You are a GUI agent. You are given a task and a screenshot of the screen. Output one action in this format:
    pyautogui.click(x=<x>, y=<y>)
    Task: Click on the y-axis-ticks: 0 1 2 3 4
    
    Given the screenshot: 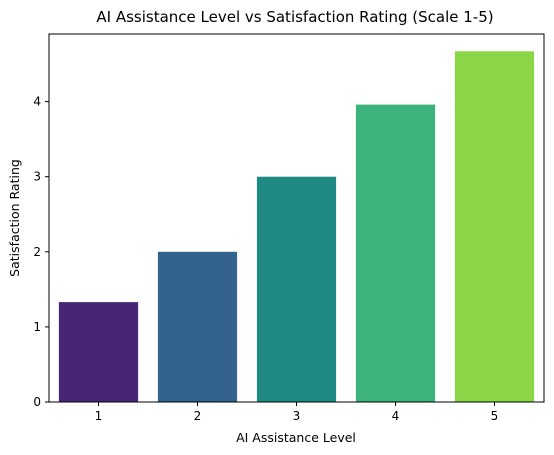 What is the action you would take?
    pyautogui.click(x=41, y=252)
    